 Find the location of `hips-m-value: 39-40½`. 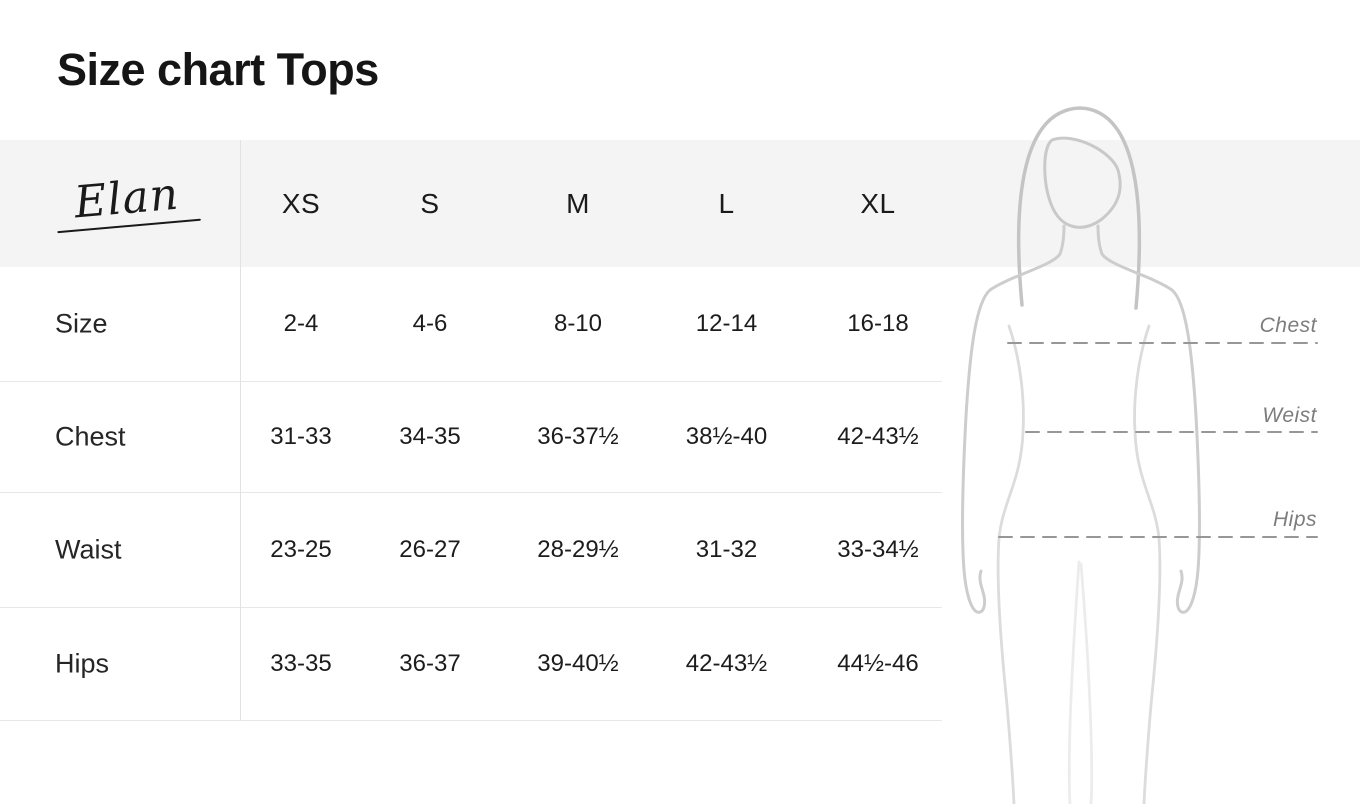

hips-m-value: 39-40½ is located at coordinates (578, 663).